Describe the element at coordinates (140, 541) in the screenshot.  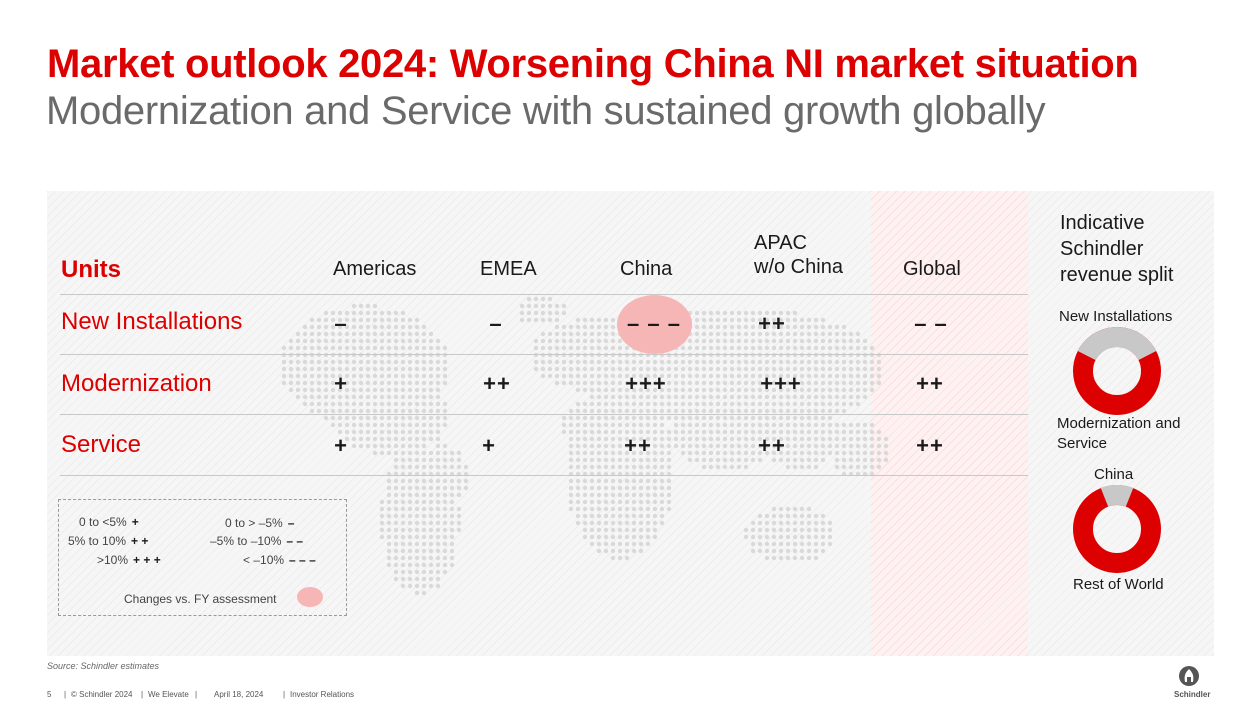
I see `legend-symbol: + +` at that location.